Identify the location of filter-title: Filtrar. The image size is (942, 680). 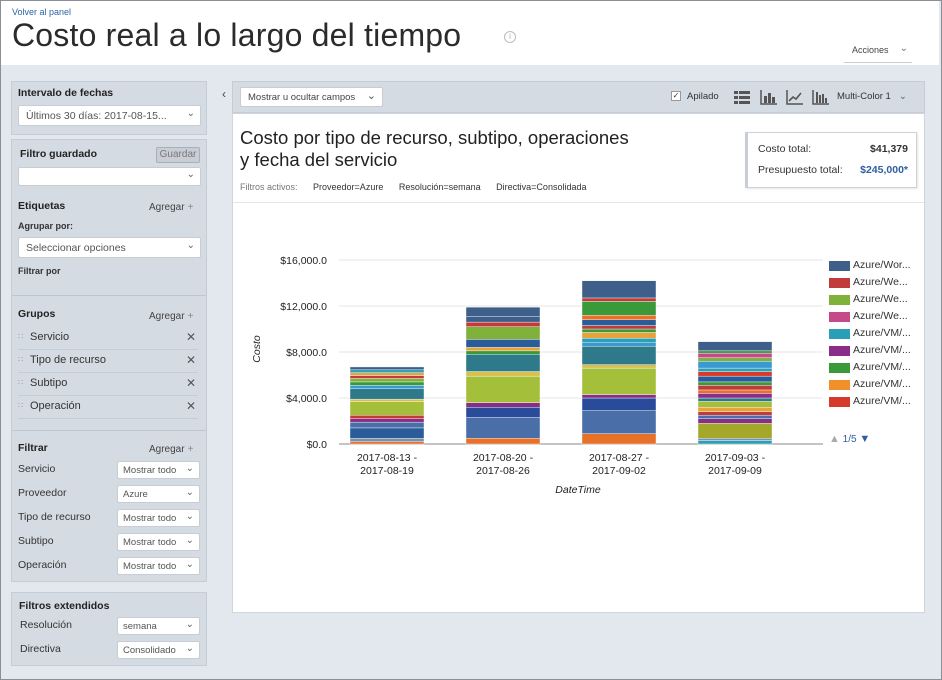
(33, 448).